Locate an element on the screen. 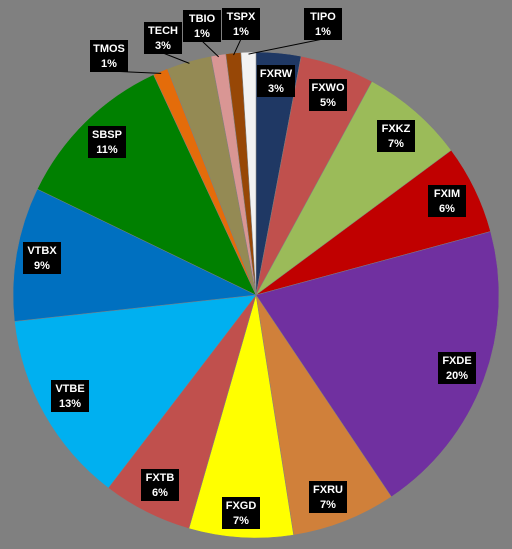 The image size is (512, 549). slice-label: FXTB is located at coordinates (160, 478).